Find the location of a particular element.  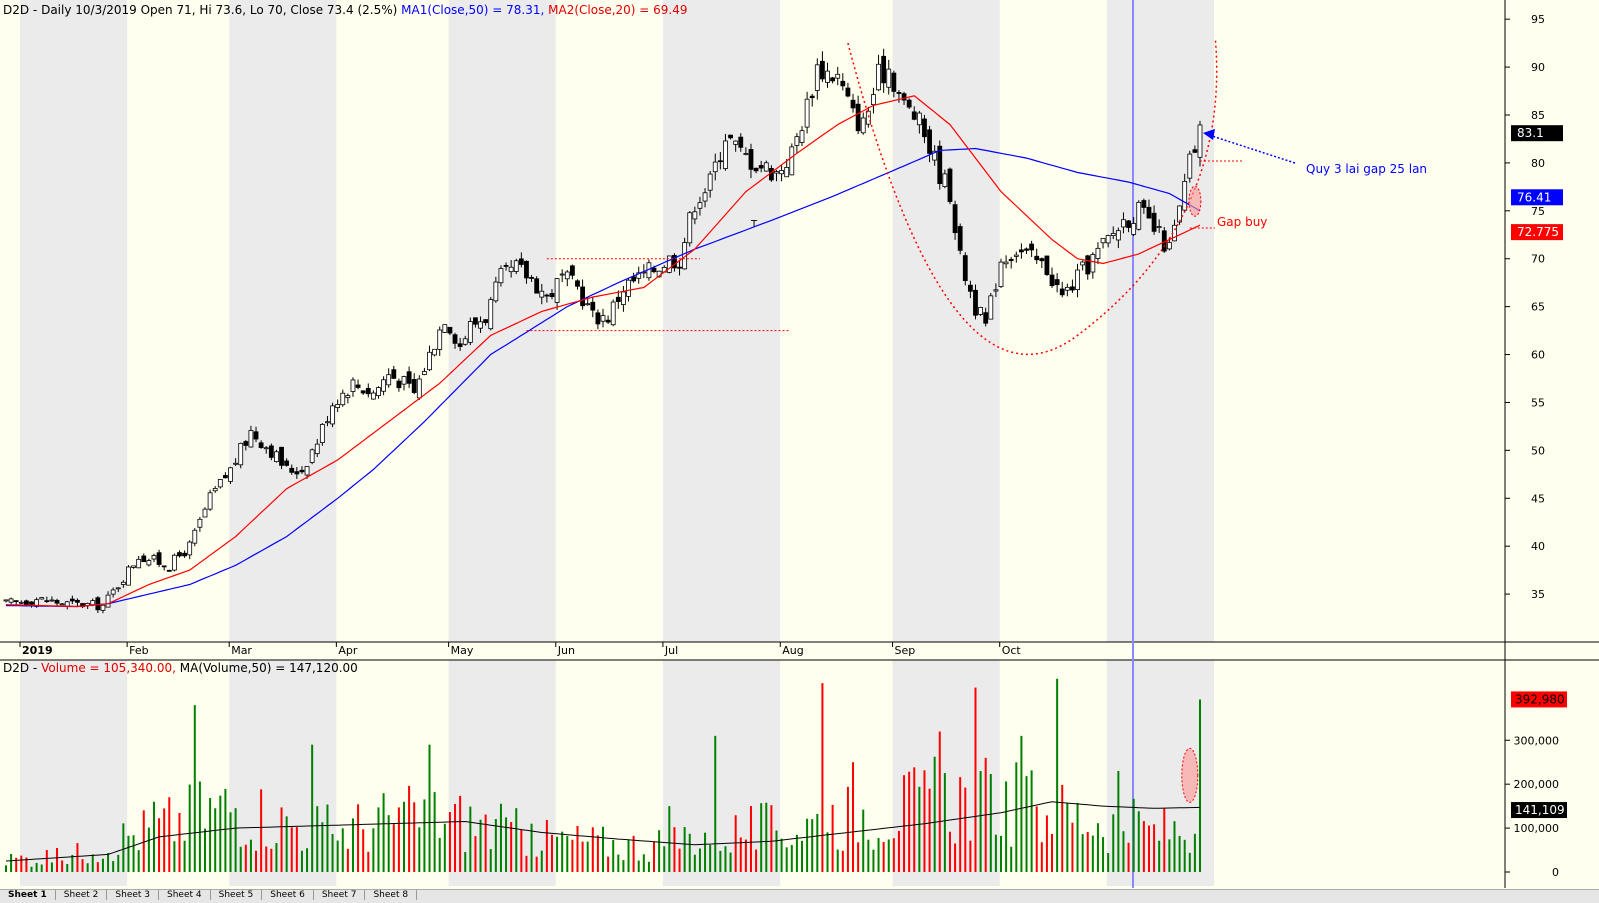

sheet-tab: Sheet 4 is located at coordinates (185, 895).